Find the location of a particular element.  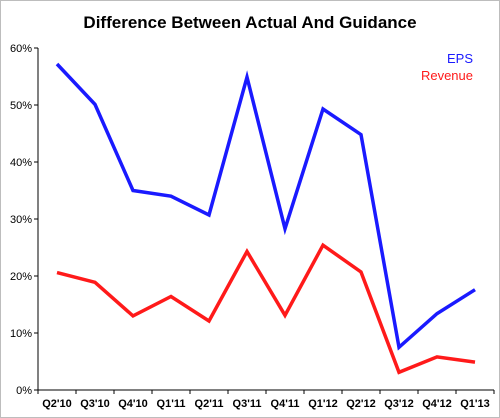

x-tick-label: Q3'10 is located at coordinates (95, 404).